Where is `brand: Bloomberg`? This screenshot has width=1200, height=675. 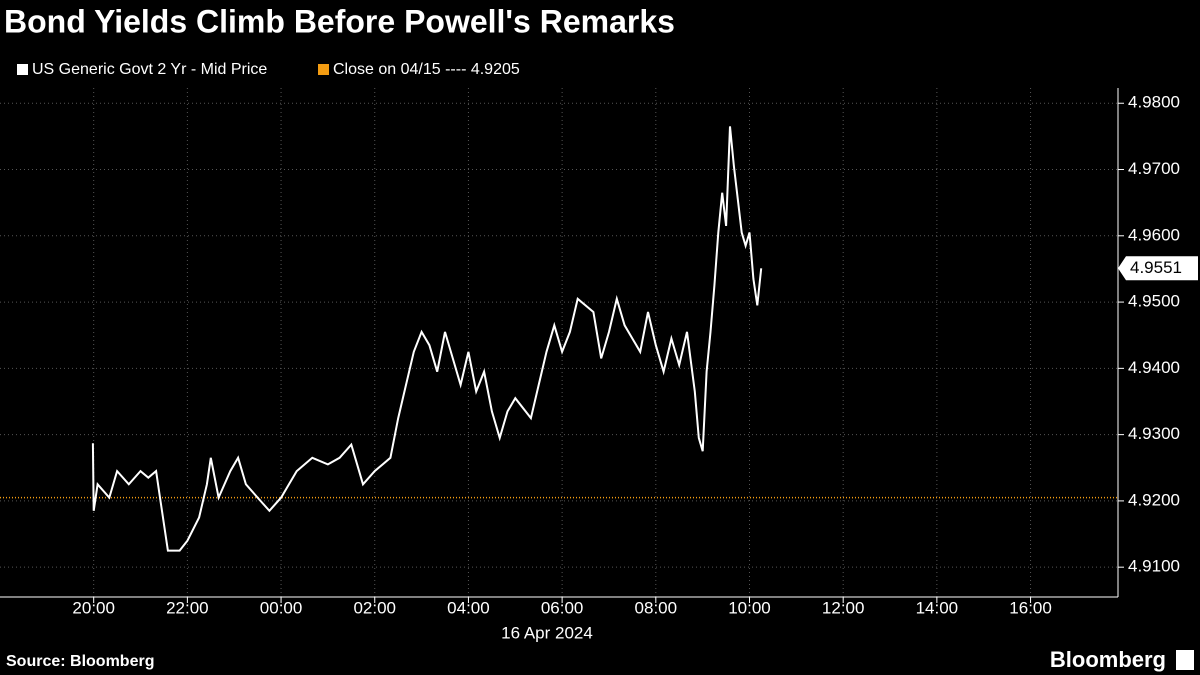 brand: Bloomberg is located at coordinates (1108, 659).